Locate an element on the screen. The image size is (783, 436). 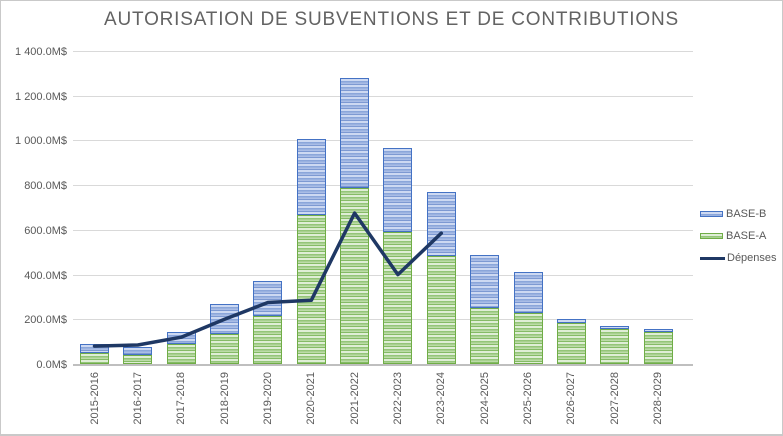
y-tick-label: 1 000.0M$ is located at coordinates (41, 141).